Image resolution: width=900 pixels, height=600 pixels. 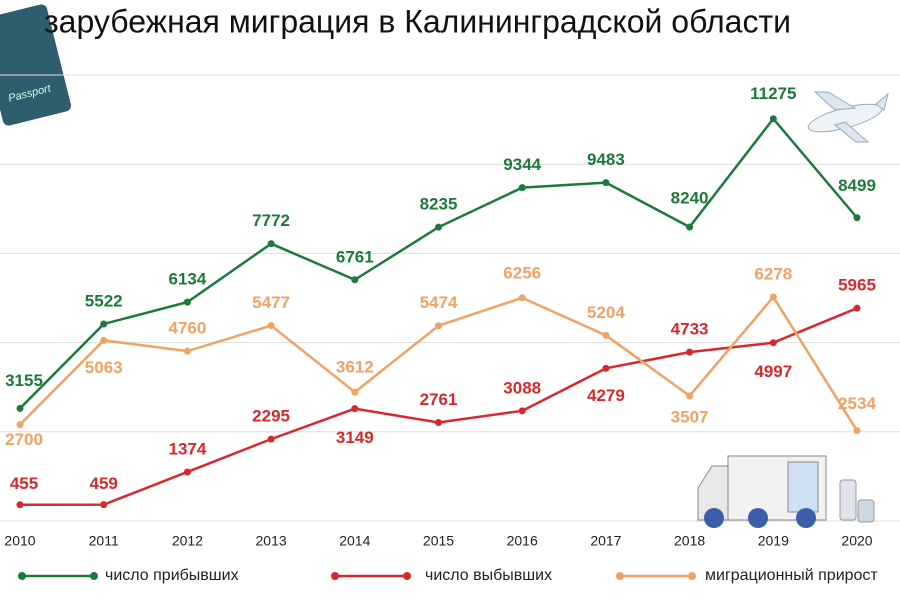 I want to click on x-tick-label: 2014, so click(x=354, y=541).